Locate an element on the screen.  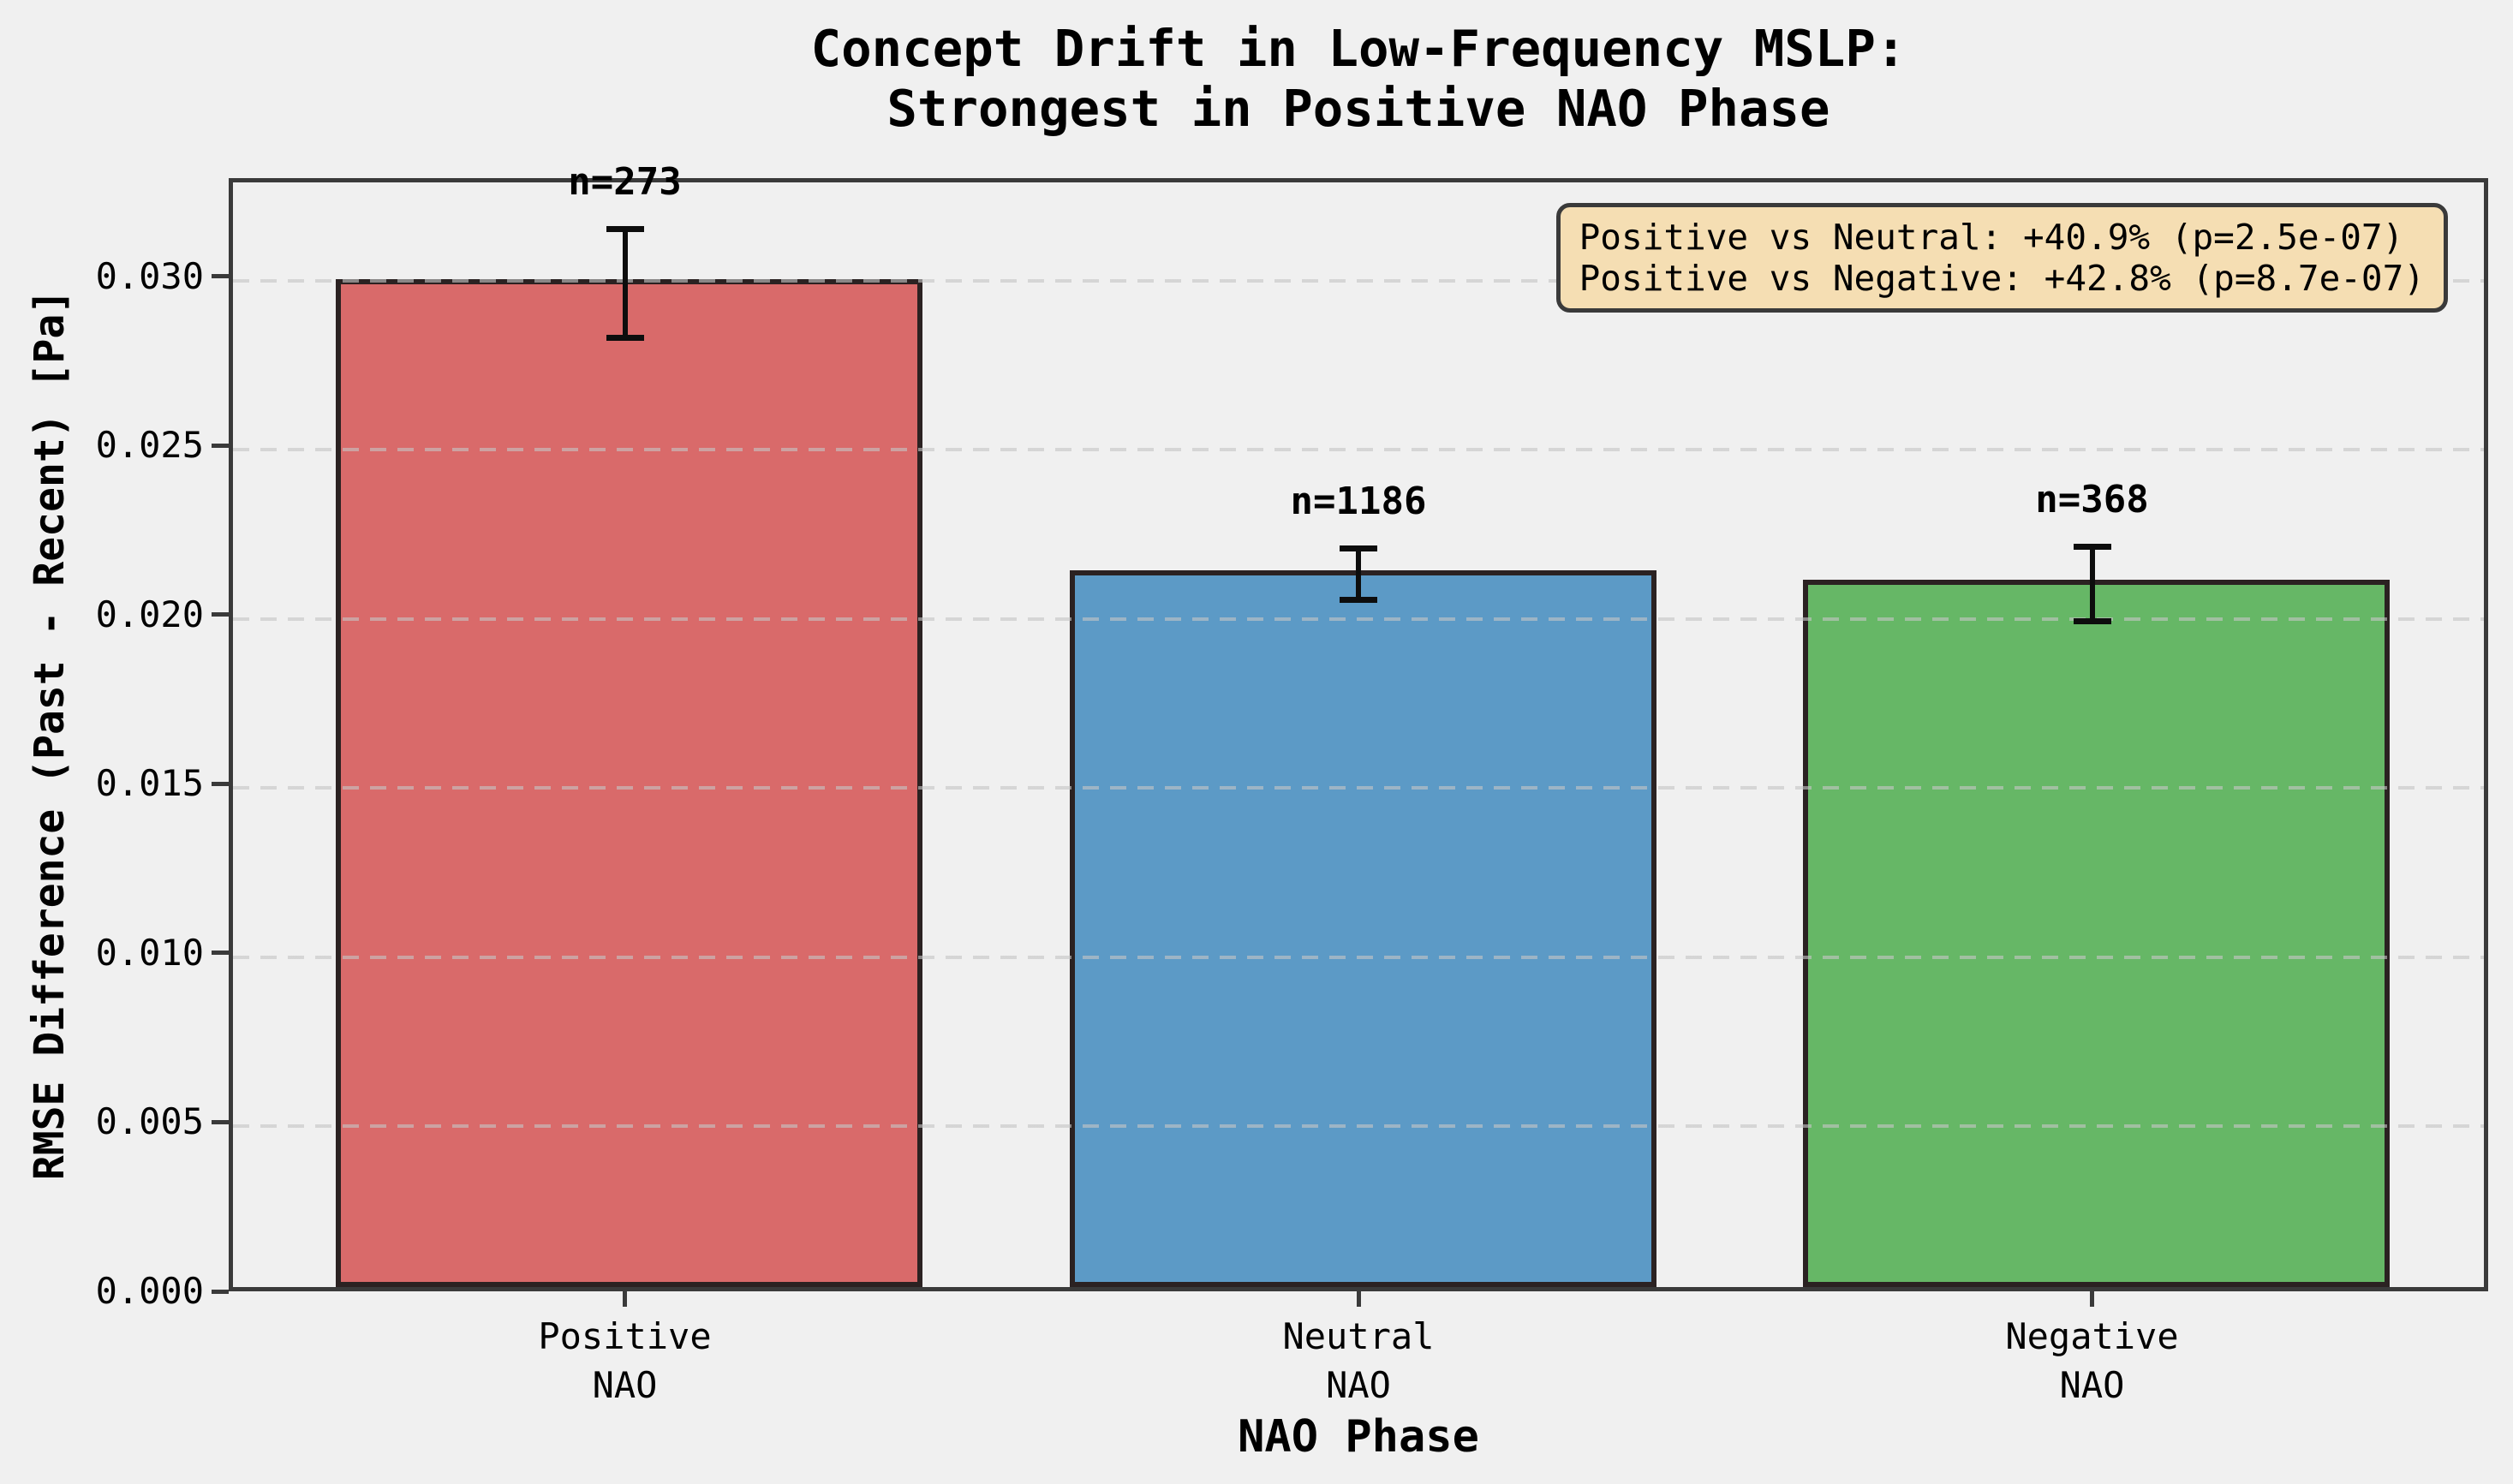
bar-count-label-neutral-nao: n=1186 is located at coordinates (1358, 501).